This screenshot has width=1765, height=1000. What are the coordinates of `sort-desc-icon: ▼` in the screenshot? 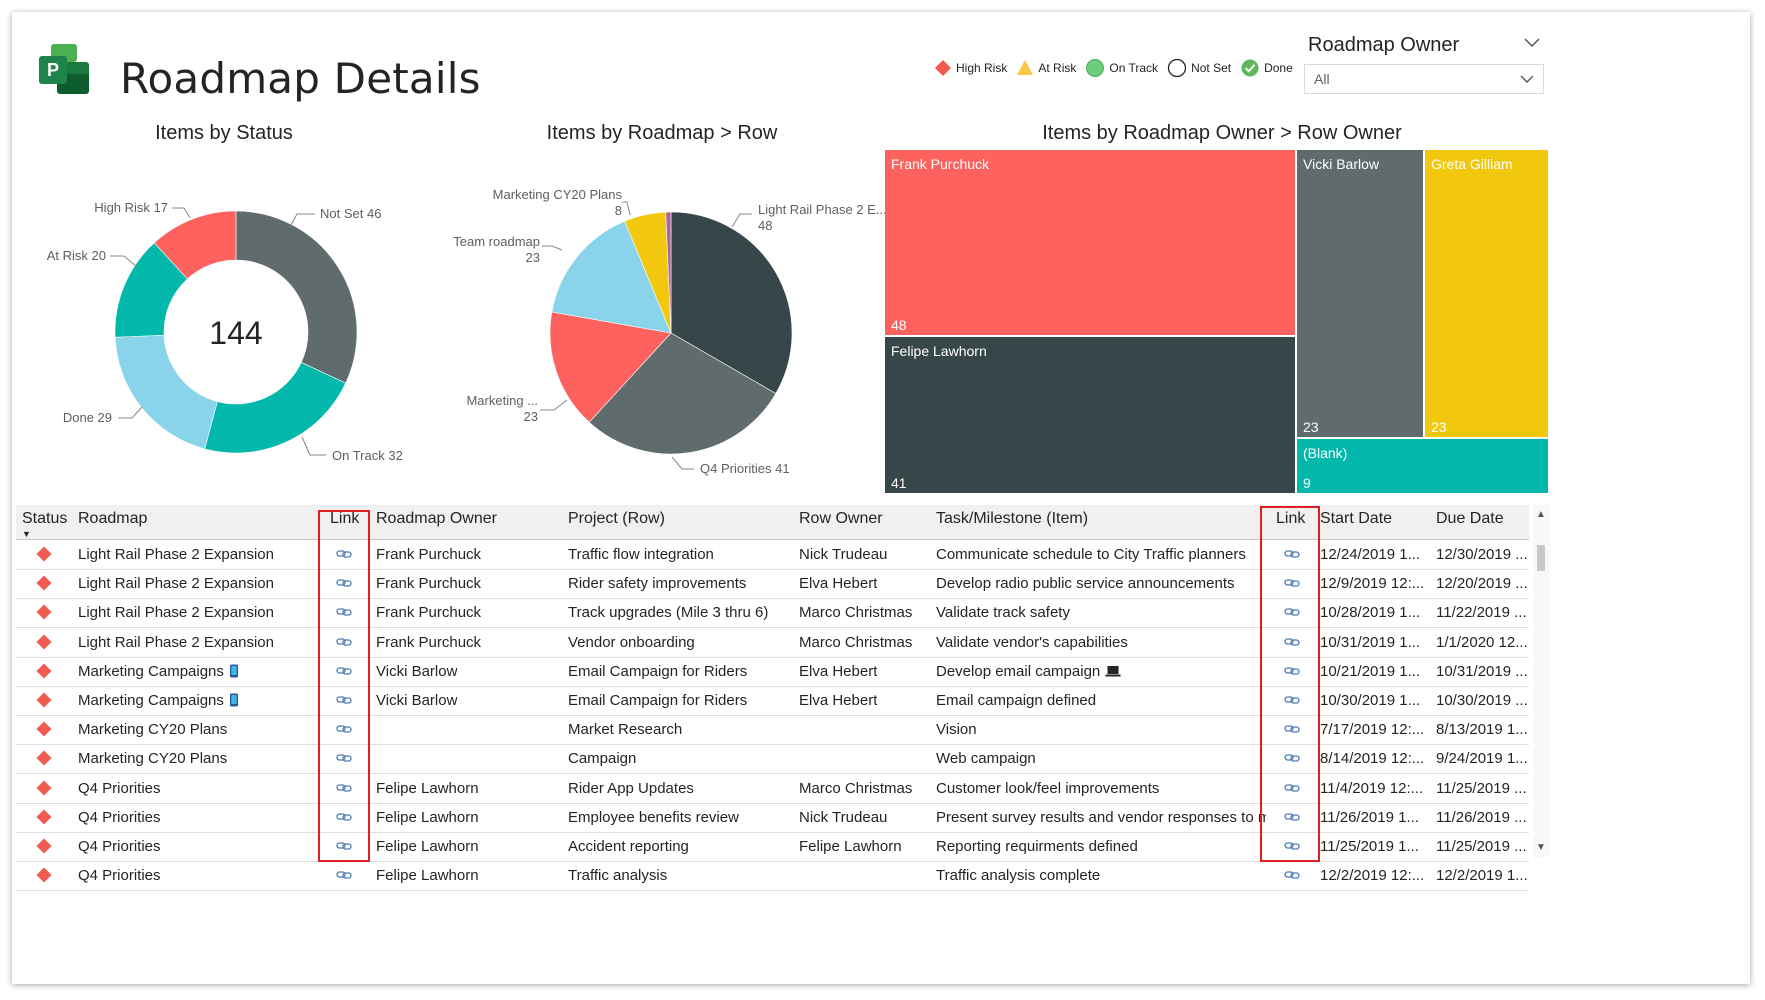 It's located at (26, 534).